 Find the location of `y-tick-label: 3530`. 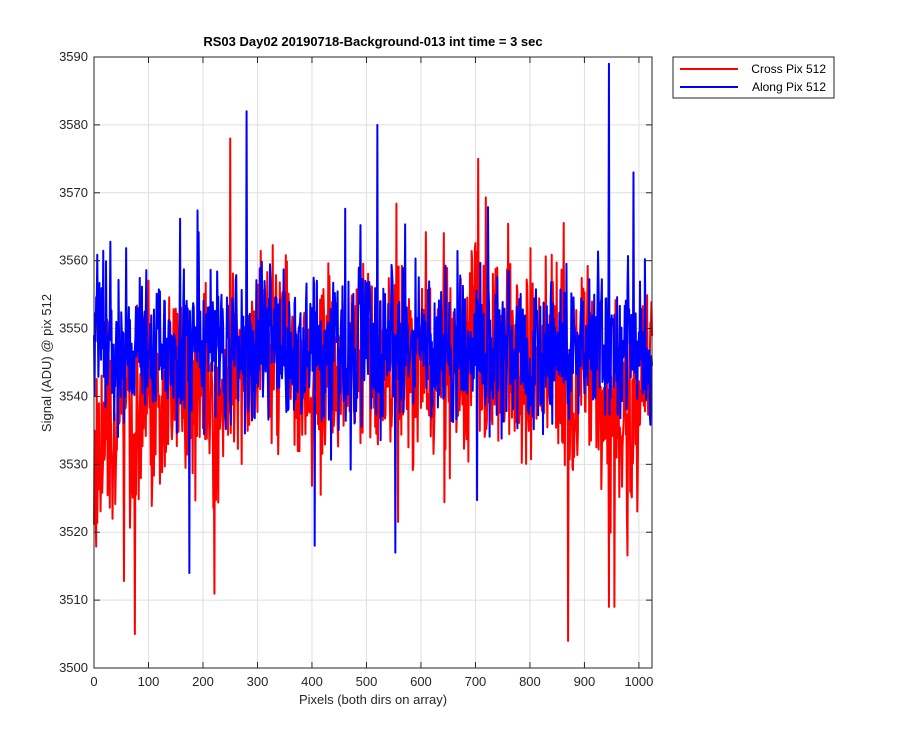

y-tick-label: 3530 is located at coordinates (73, 463).